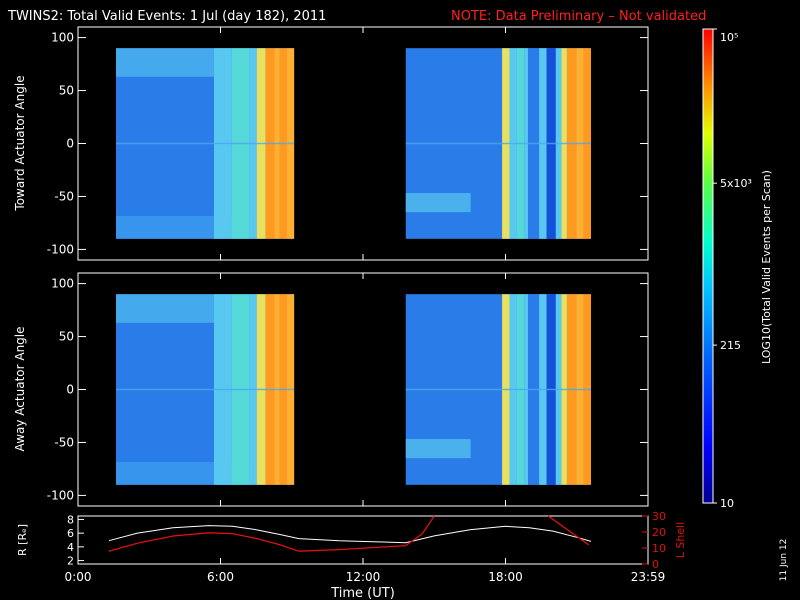 Image resolution: width=800 pixels, height=600 pixels. Describe the element at coordinates (659, 532) in the screenshot. I see `y2-tick-label: 20` at that location.